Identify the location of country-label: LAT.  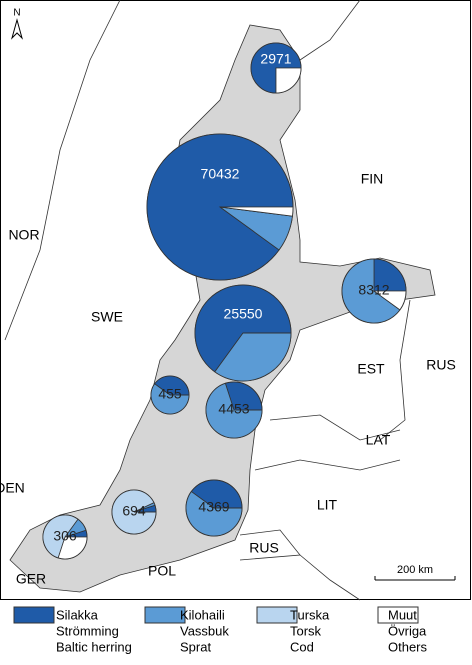
(378, 440).